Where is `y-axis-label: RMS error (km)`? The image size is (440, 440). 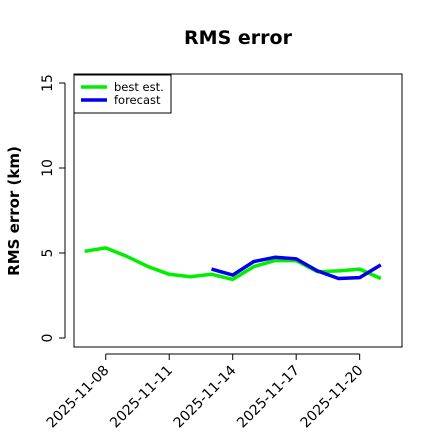 y-axis-label: RMS error (km) is located at coordinates (14, 211).